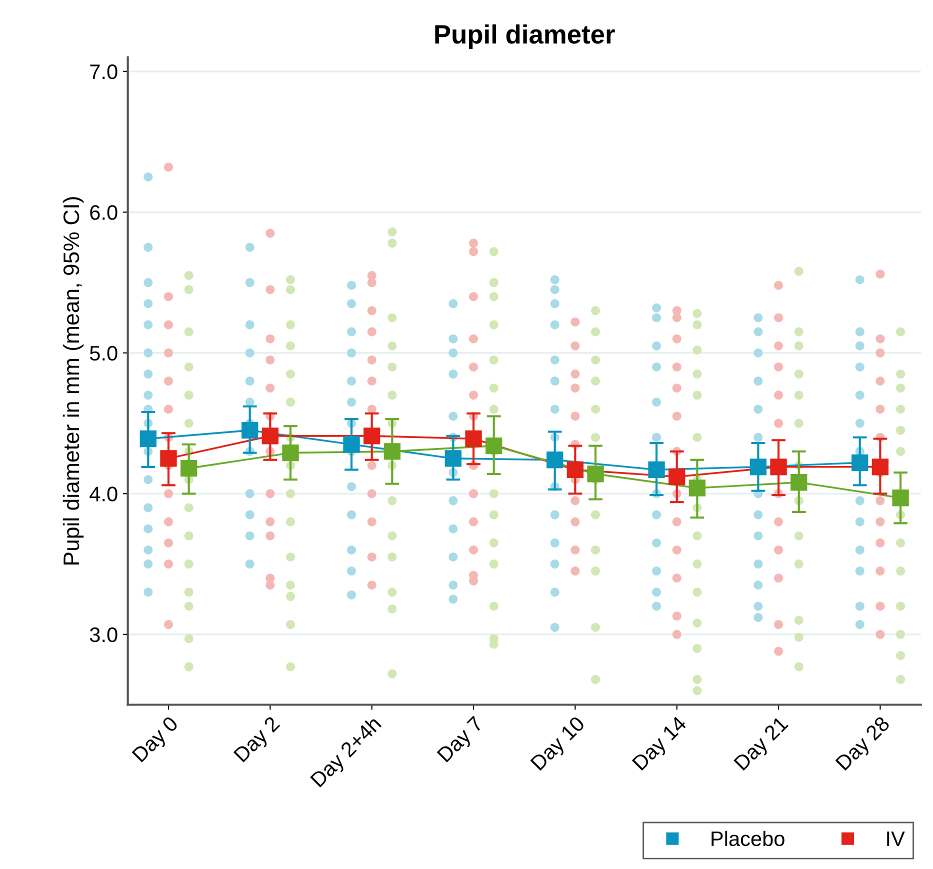  I want to click on y-tick-label: 6.0, so click(104, 212).